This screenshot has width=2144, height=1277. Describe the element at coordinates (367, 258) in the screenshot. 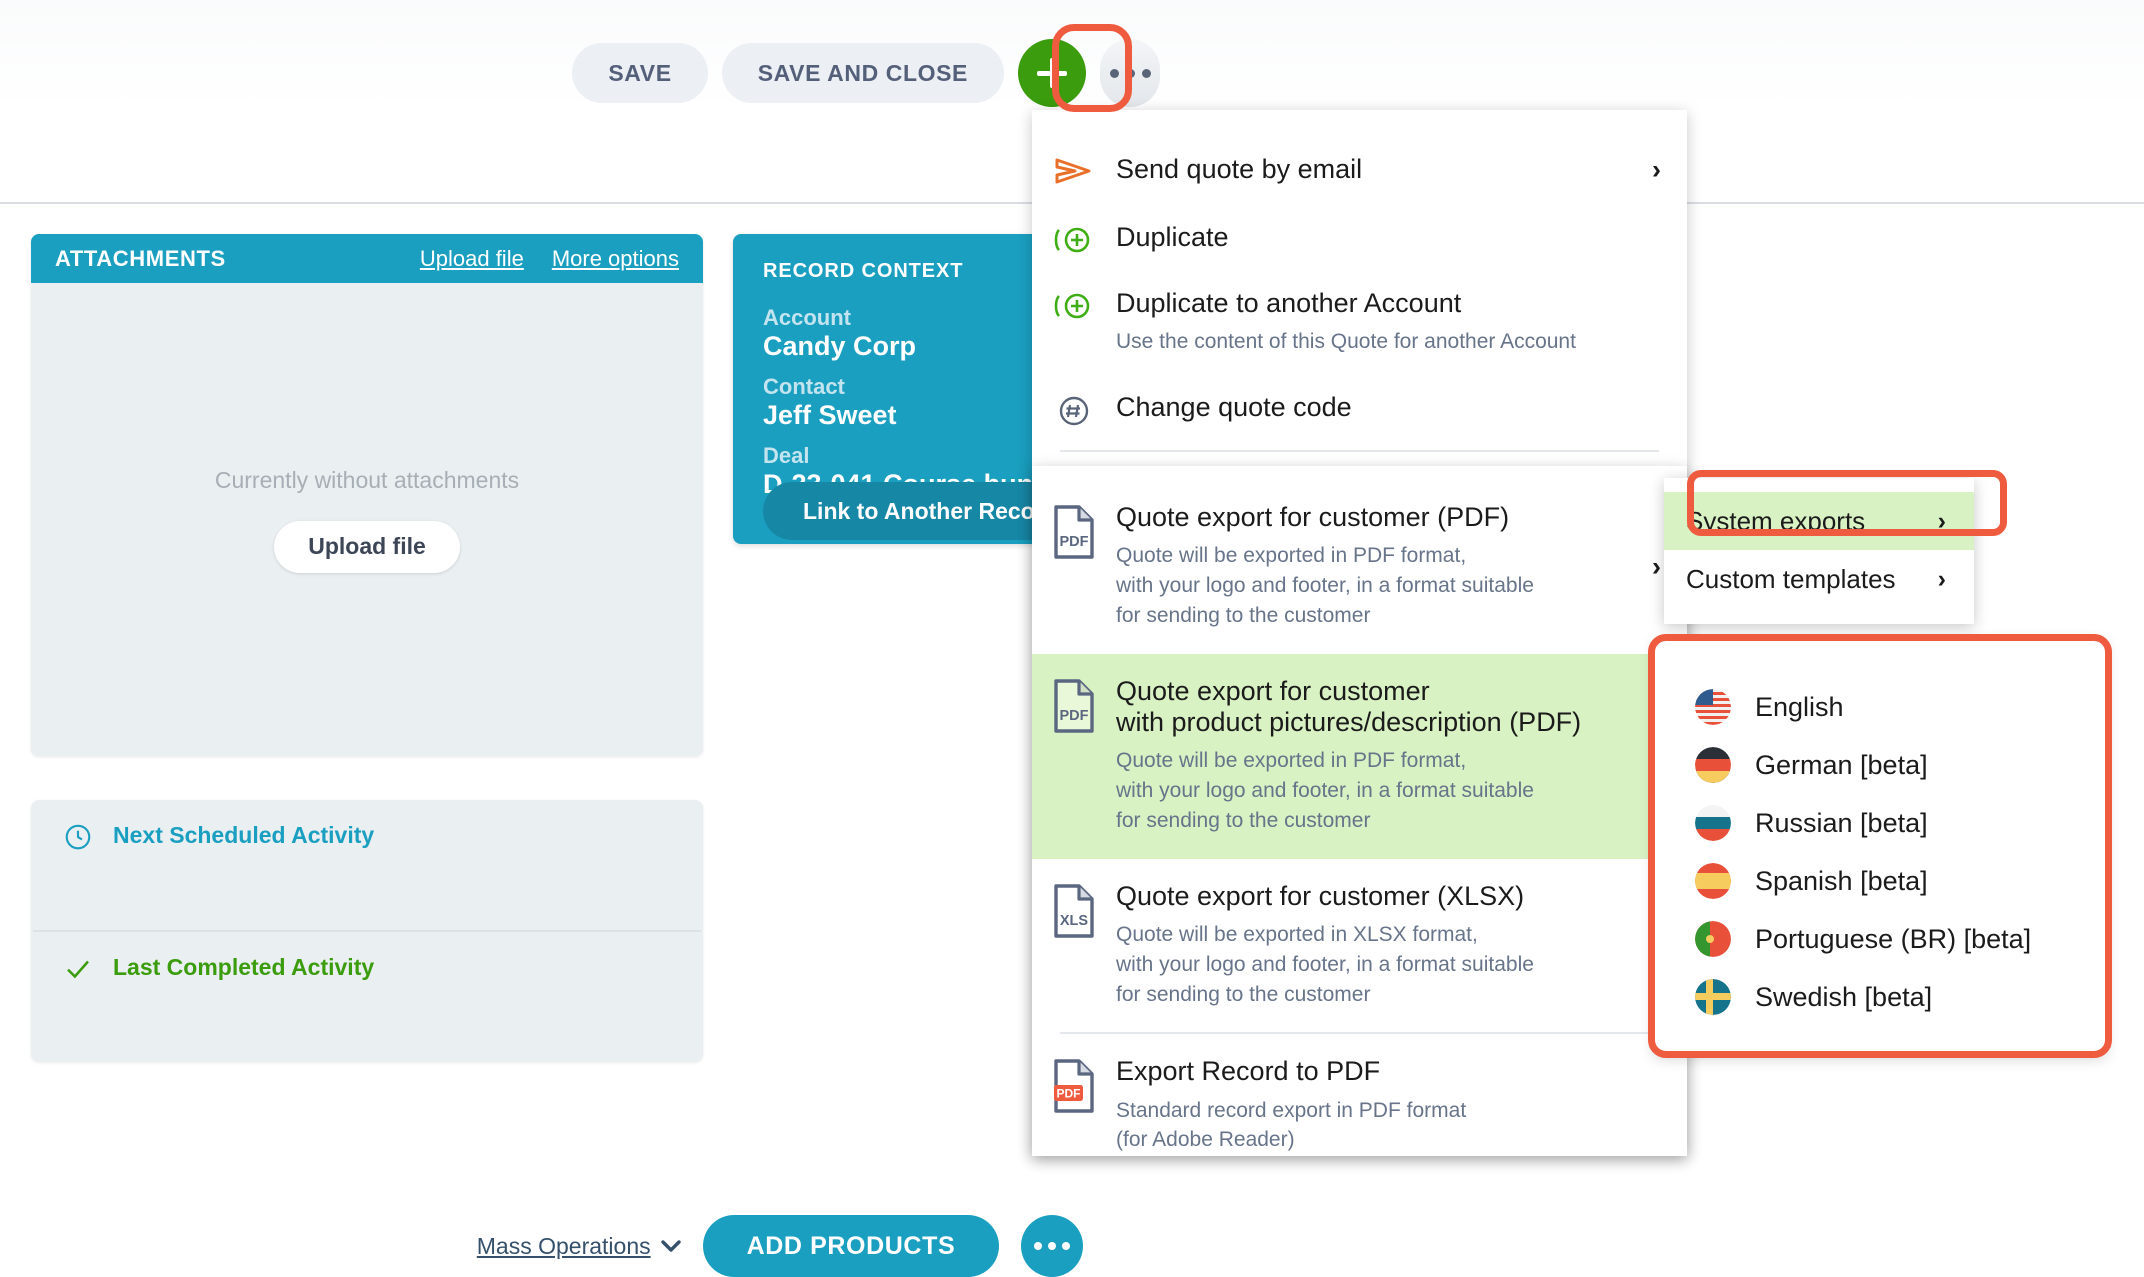

I see `attachments-header: ATTACHMENTS Upload file More options` at that location.